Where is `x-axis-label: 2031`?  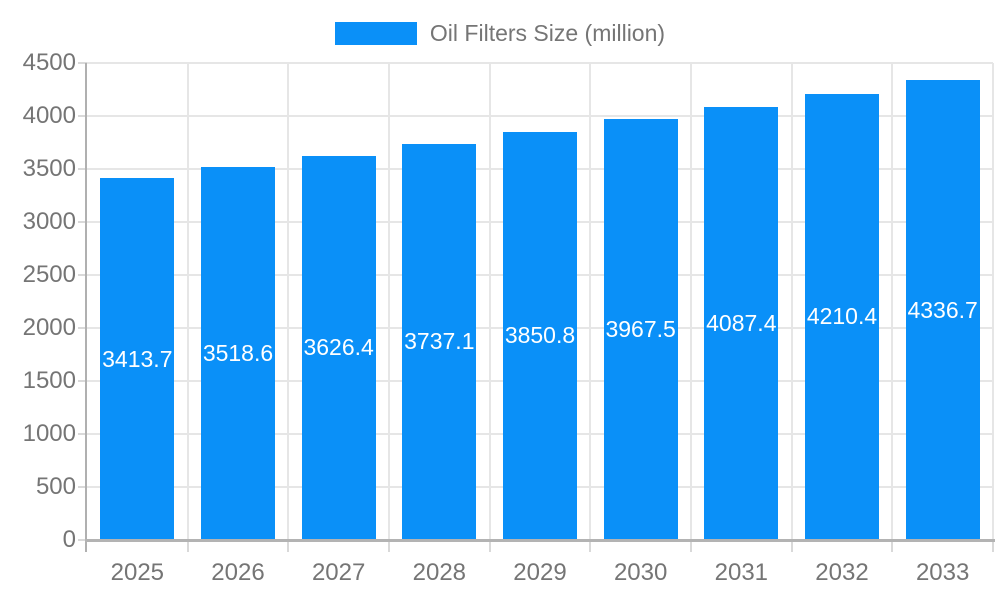
x-axis-label: 2031 is located at coordinates (741, 572).